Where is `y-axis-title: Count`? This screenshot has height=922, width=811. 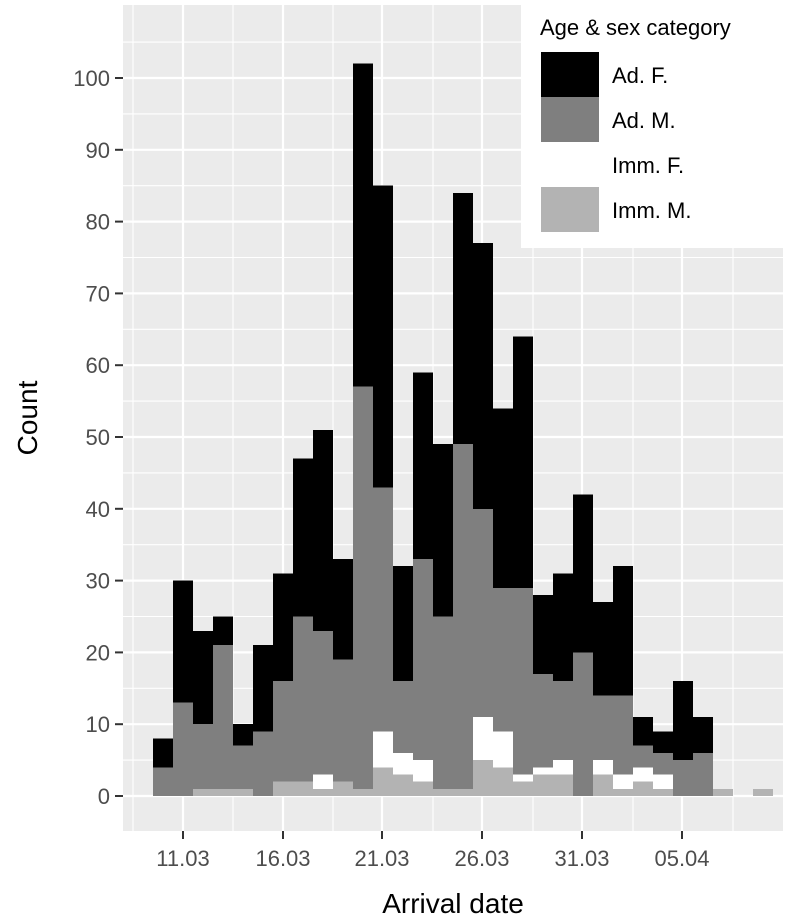
y-axis-title: Count is located at coordinates (27, 417).